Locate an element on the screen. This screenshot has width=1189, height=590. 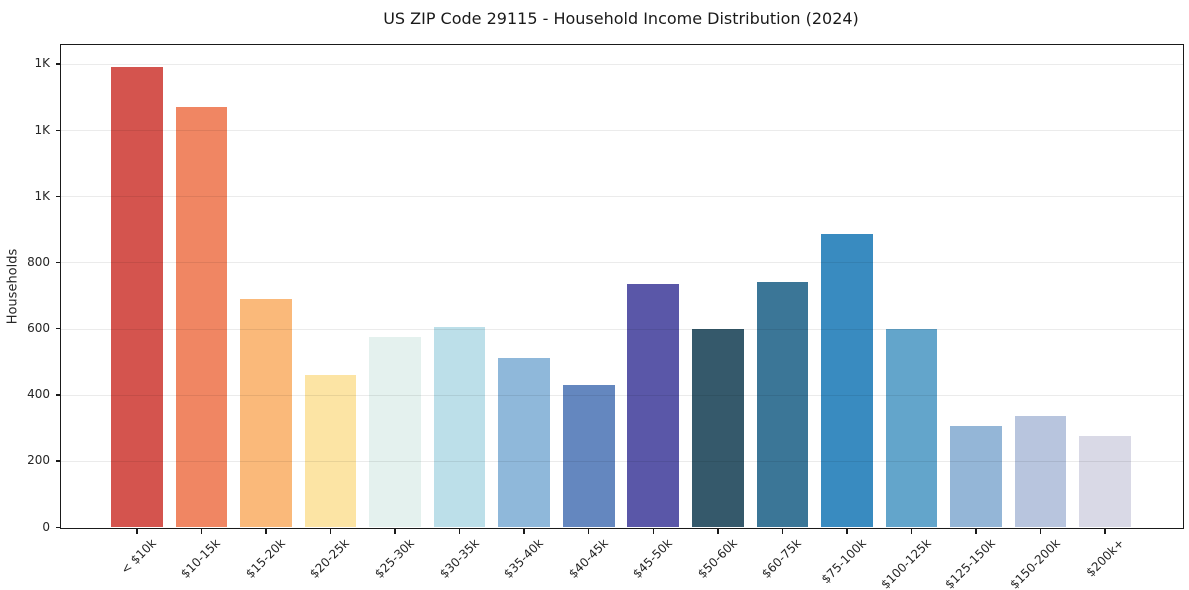
y-axis-label: Households is located at coordinates (13, 286).